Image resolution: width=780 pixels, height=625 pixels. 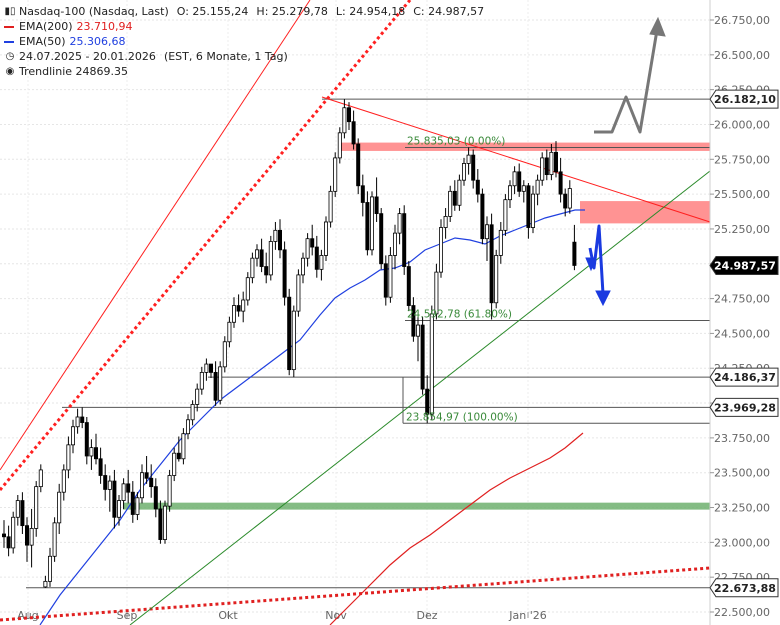 I want to click on price-tag-label: 22.673,88, so click(x=745, y=588).